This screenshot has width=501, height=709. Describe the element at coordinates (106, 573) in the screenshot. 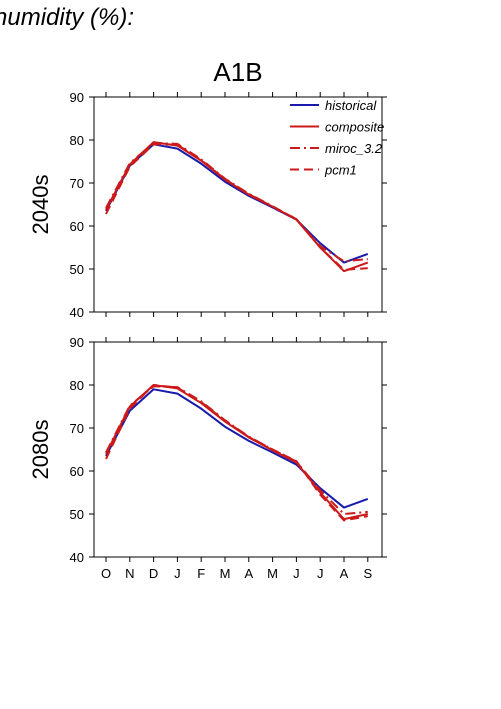

I see `x-tick-label: O` at that location.